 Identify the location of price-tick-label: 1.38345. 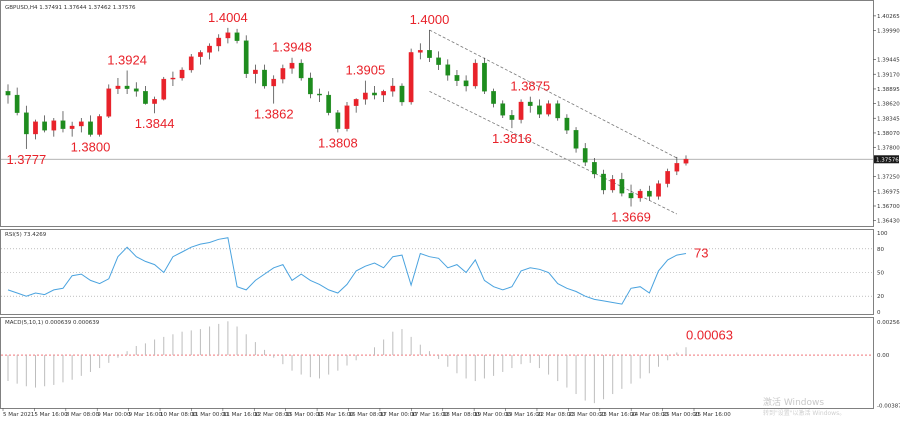
(888, 119).